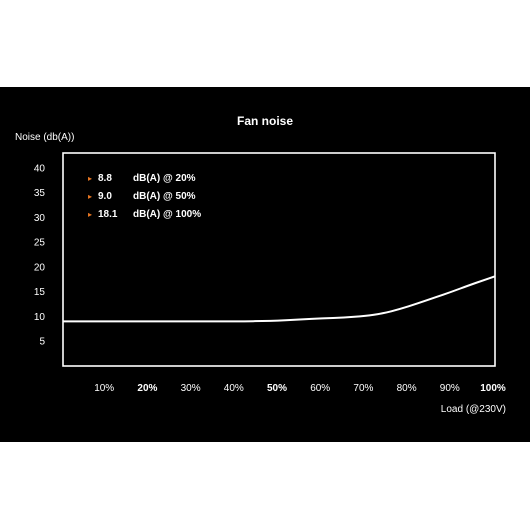 The image size is (530, 530). Describe the element at coordinates (300, 388) in the screenshot. I see `x-tick-labels: 10% 20% 30% 40% 50% 60% 70% 80% 90% 100%` at that location.